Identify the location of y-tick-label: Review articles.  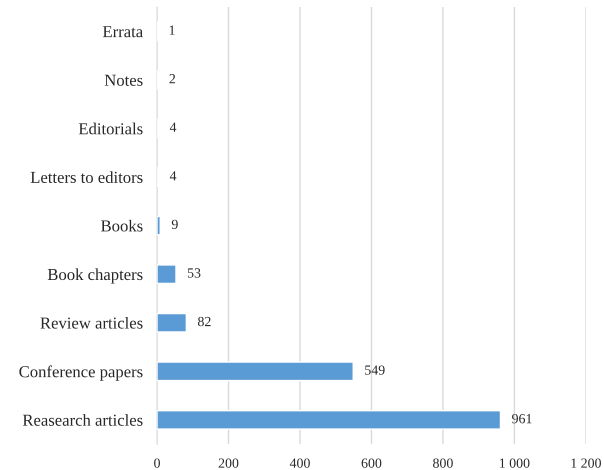
(91, 322).